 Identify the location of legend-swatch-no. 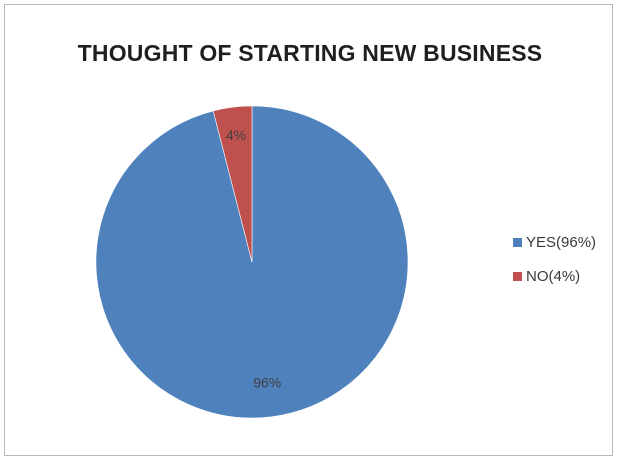
(517, 276).